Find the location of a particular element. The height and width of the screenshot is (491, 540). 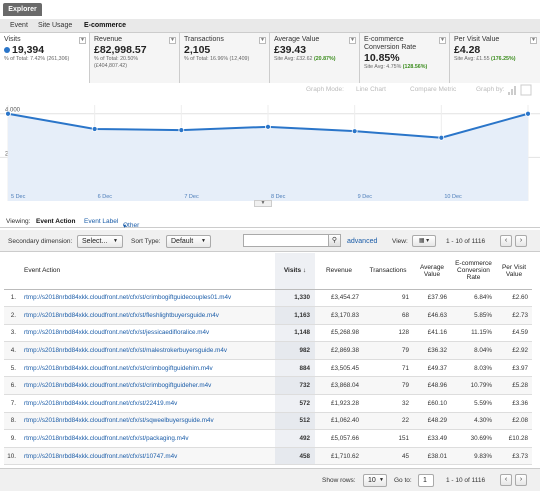

header-revenue: Revenue is located at coordinates (339, 271).